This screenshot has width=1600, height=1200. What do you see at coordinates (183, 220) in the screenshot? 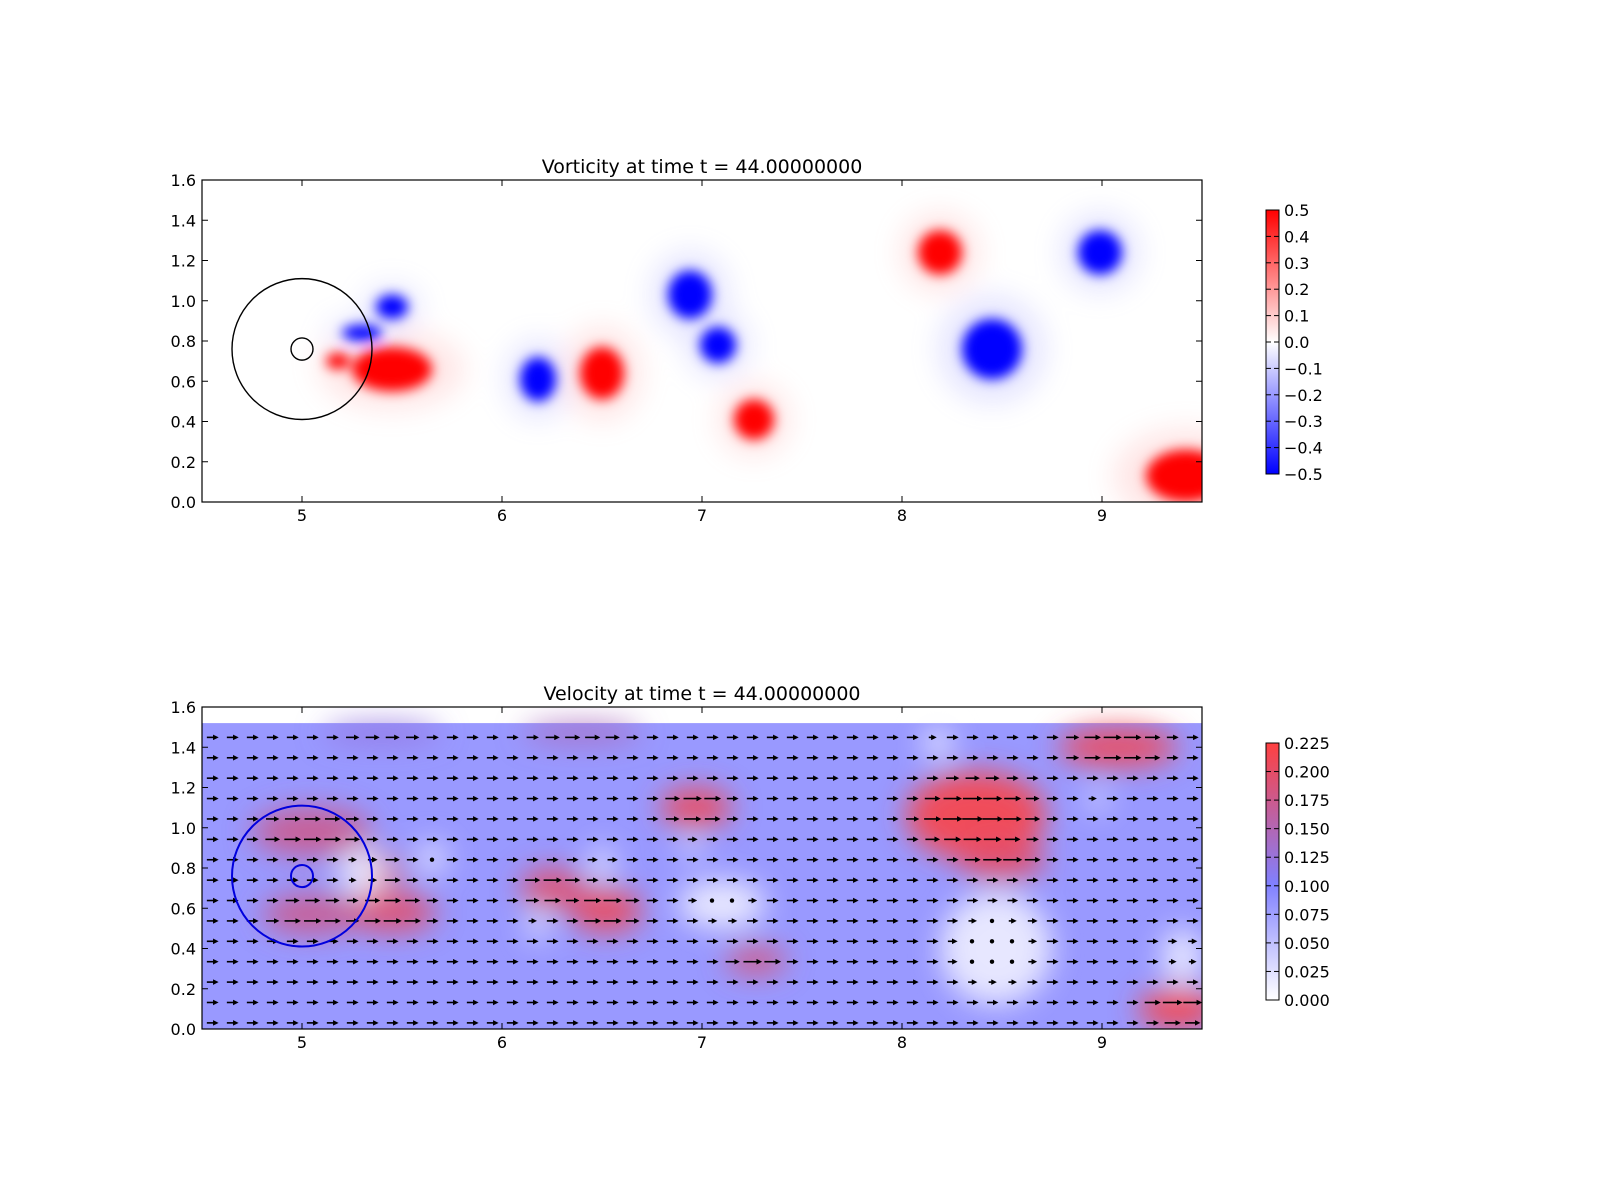
I see `y-tick-label: 1.4` at bounding box center [183, 220].